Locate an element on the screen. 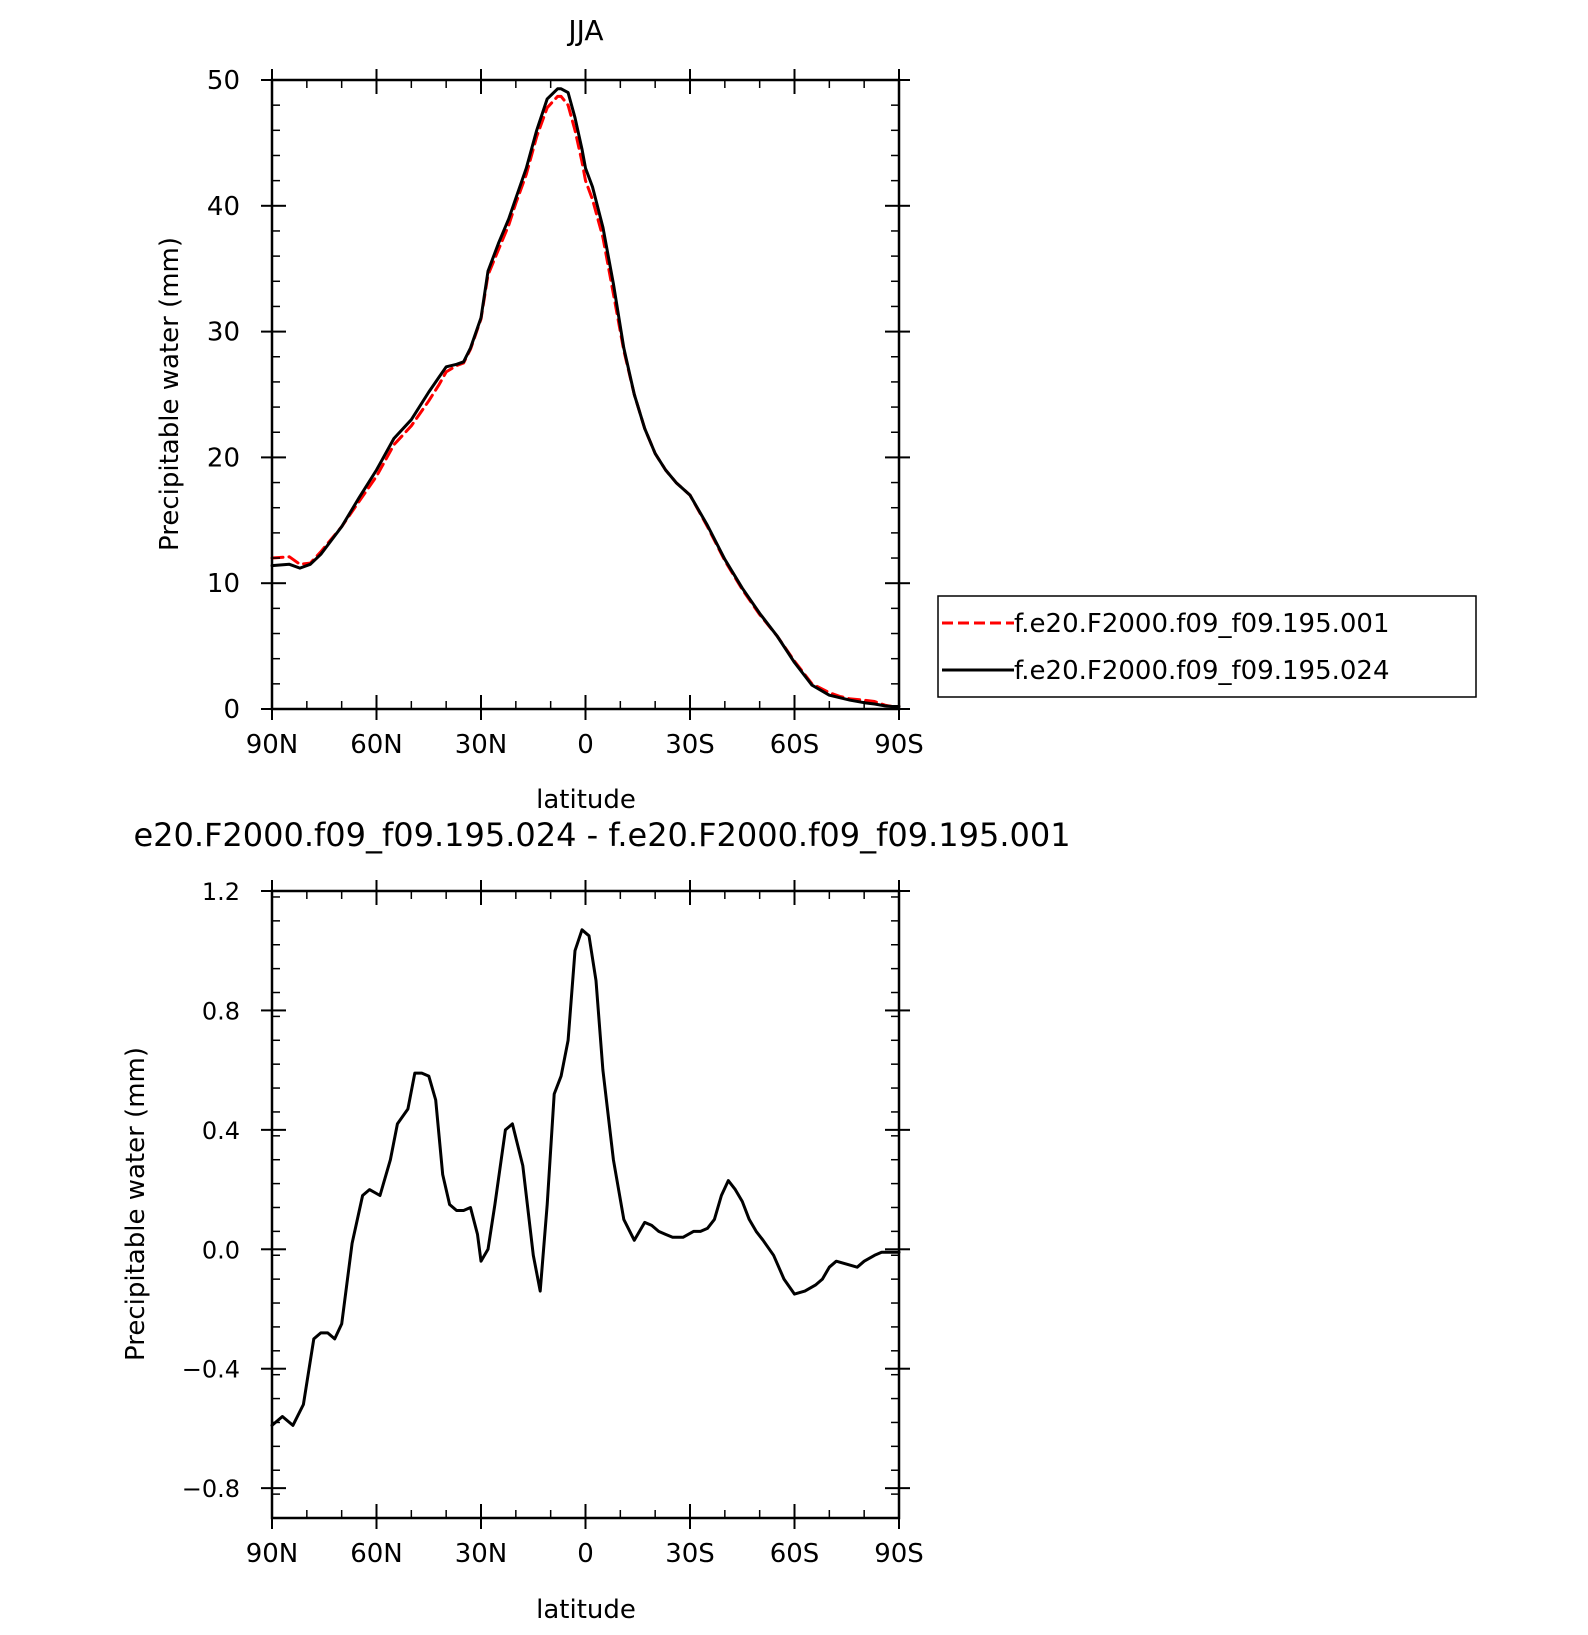  y-tick-label: 0.0 is located at coordinates (221, 1250).